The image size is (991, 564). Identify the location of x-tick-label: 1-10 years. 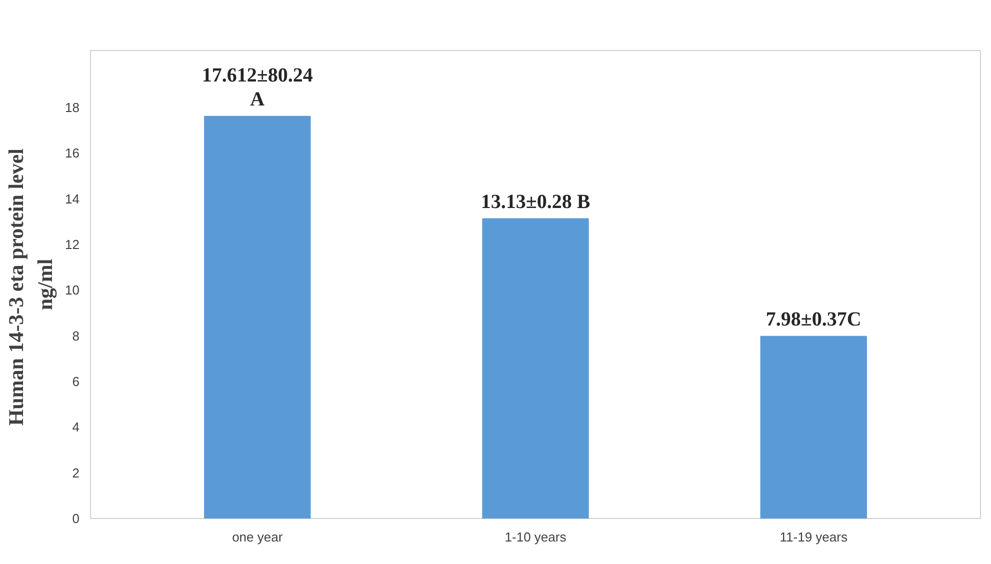
(535, 537).